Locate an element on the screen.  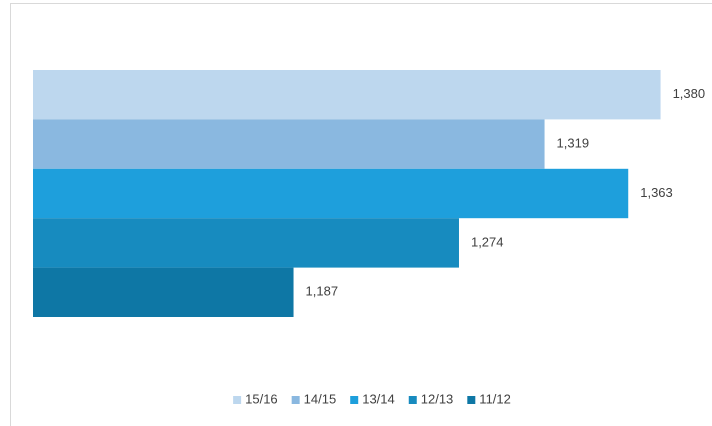
data-label: 1,187 is located at coordinates (322, 291).